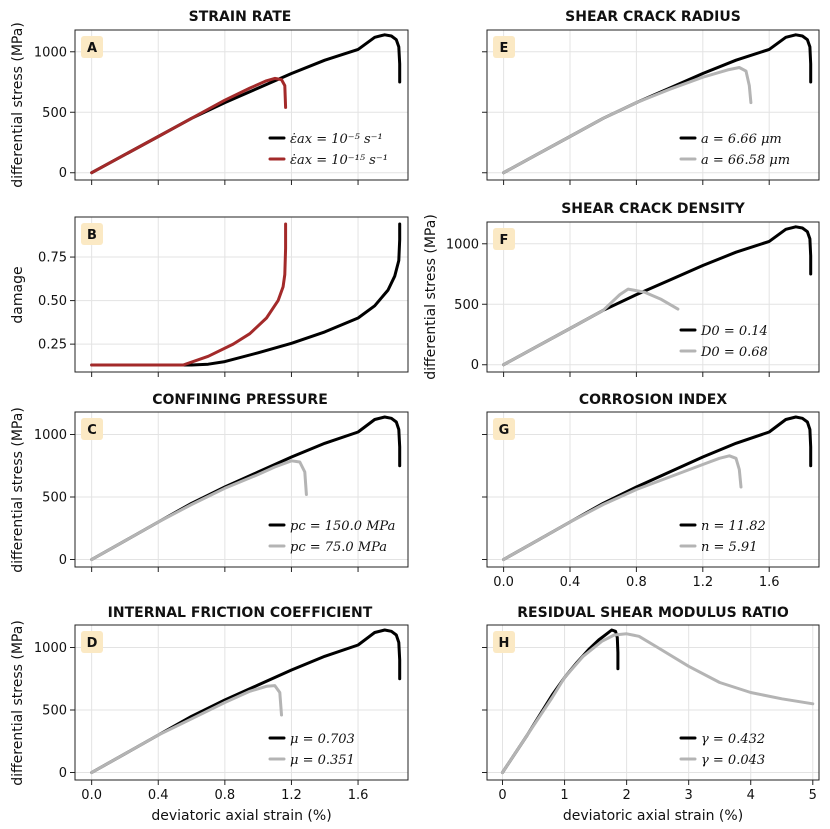 The height and width of the screenshot is (829, 830). Describe the element at coordinates (751, 795) in the screenshot. I see `x-tick-label: 4` at that location.